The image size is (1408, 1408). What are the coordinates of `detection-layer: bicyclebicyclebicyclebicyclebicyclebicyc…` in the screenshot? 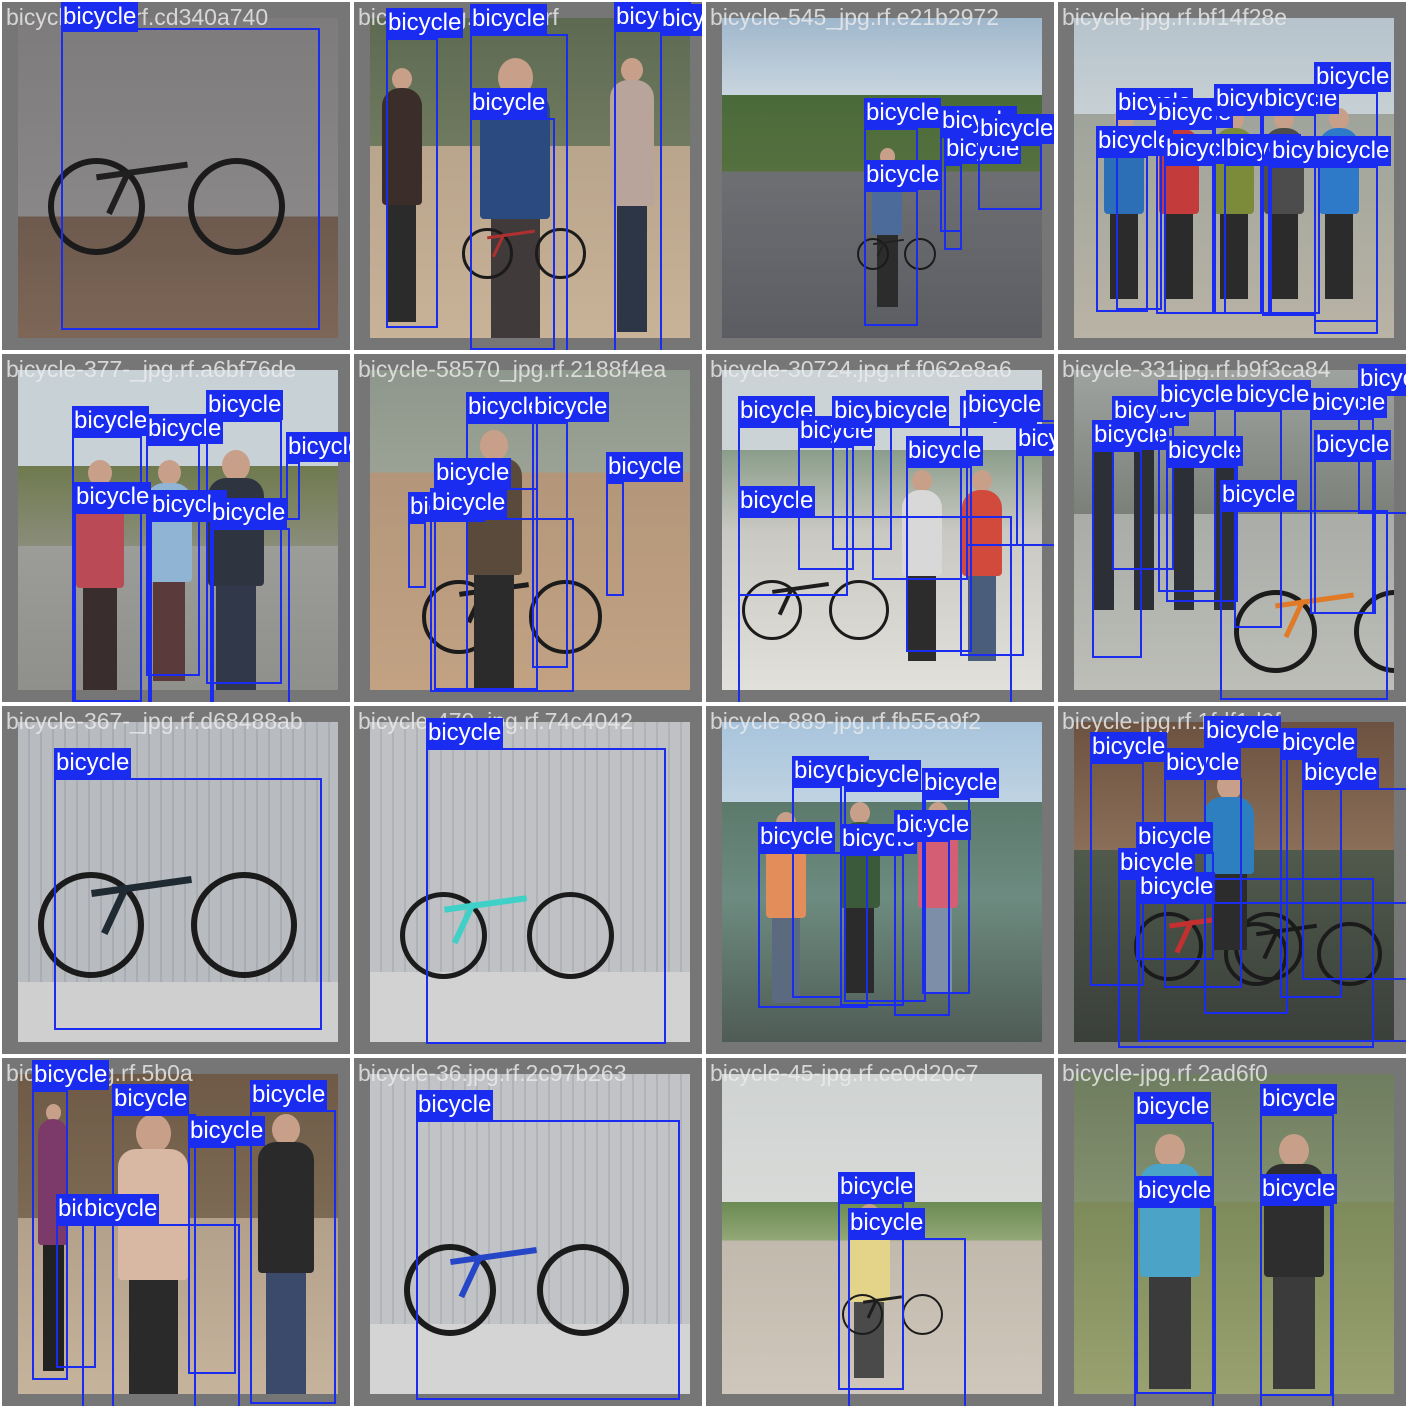 It's located at (528, 528).